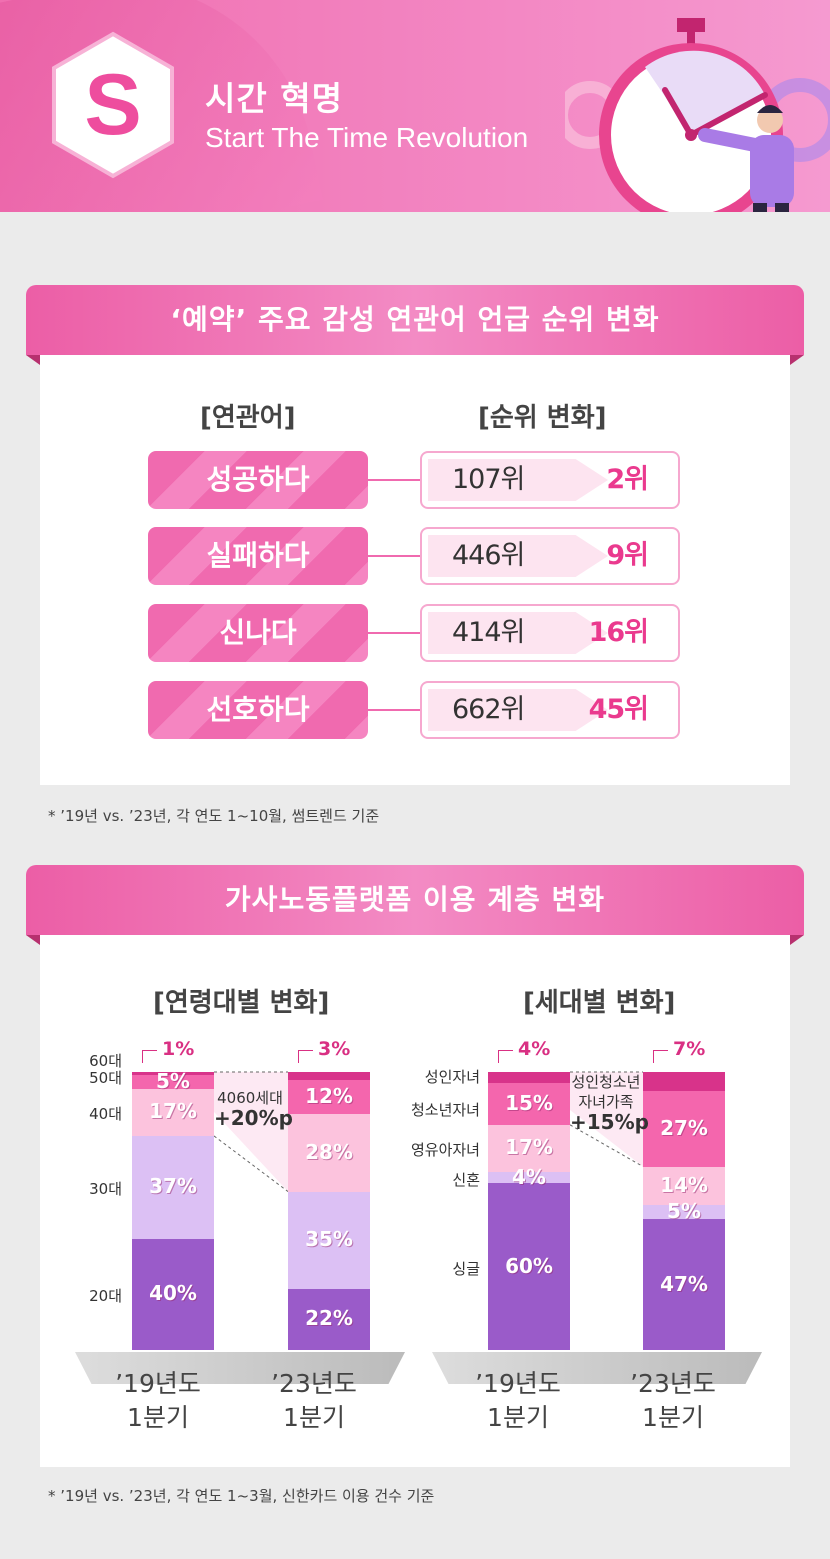  What do you see at coordinates (105, 1189) in the screenshot?
I see `row-label: 30대` at bounding box center [105, 1189].